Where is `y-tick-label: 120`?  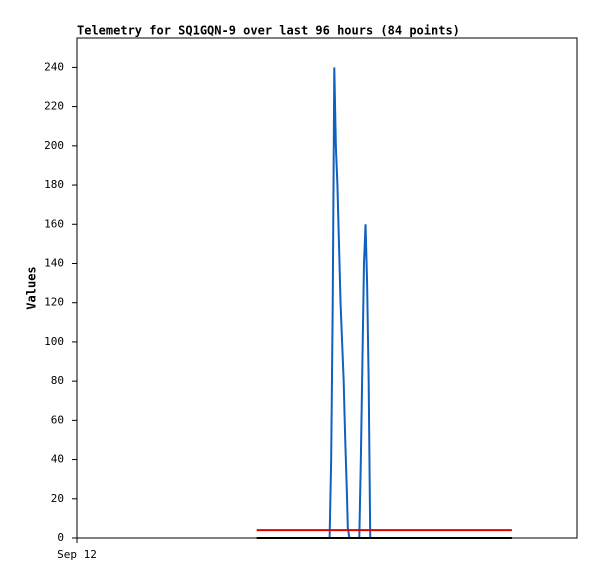
y-tick-label: 120 is located at coordinates (54, 302).